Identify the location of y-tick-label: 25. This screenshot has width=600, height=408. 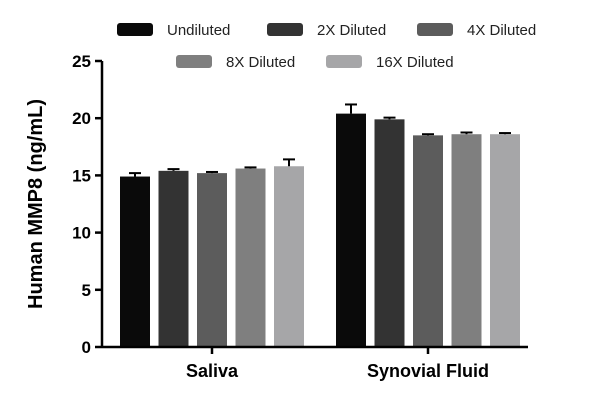
(81, 61).